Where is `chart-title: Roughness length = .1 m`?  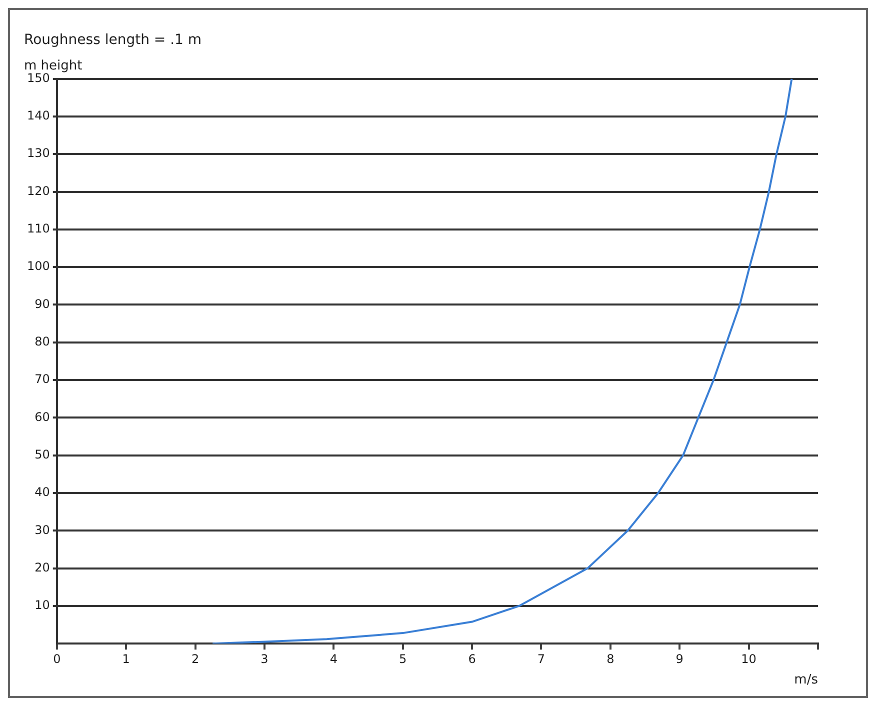
chart-title: Roughness length = .1 m is located at coordinates (113, 40).